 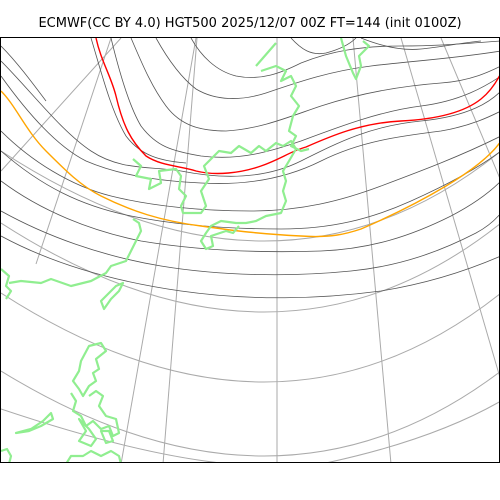 I want to click on coastline-island-north, so click(x=355, y=59).